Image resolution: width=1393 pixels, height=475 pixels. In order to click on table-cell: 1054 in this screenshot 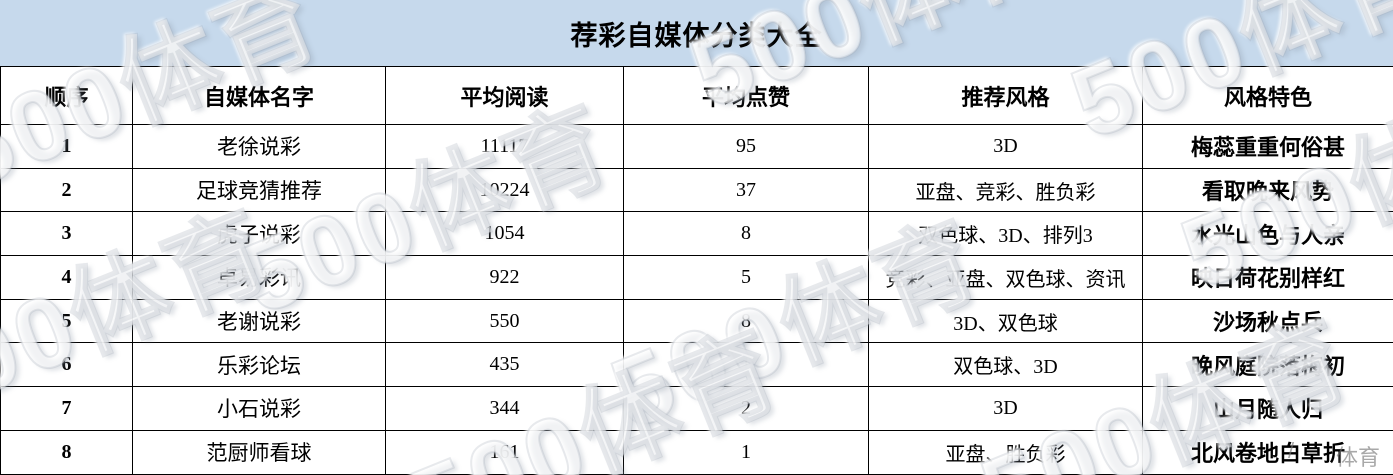, I will do `click(504, 234)`.